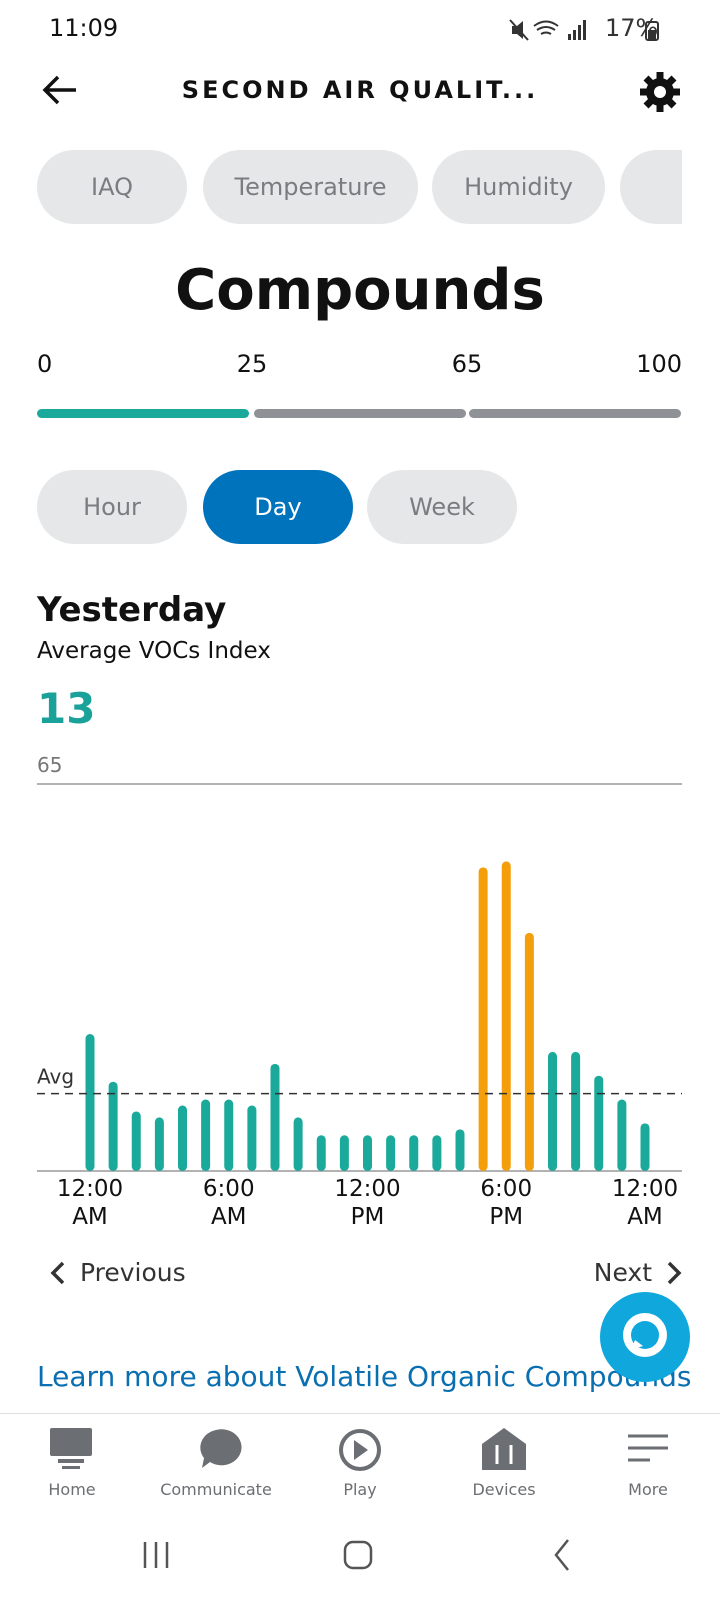 Image resolution: width=720 pixels, height=1600 pixels. I want to click on nav-item: Devices, so click(504, 1489).